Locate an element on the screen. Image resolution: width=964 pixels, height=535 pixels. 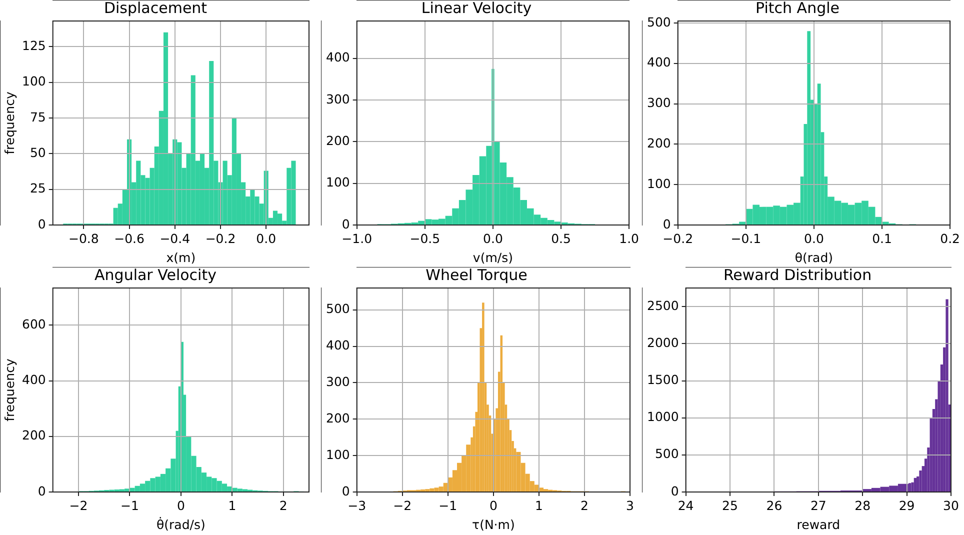
y-tick-label: 2000 is located at coordinates (663, 342).